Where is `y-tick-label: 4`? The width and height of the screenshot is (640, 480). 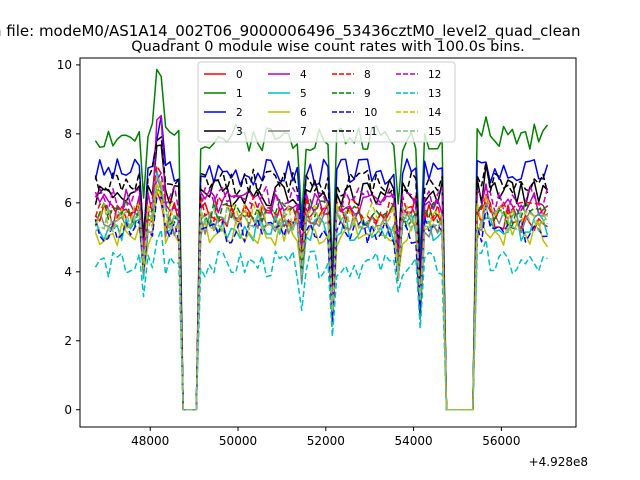 y-tick-label: 4 is located at coordinates (68, 272).